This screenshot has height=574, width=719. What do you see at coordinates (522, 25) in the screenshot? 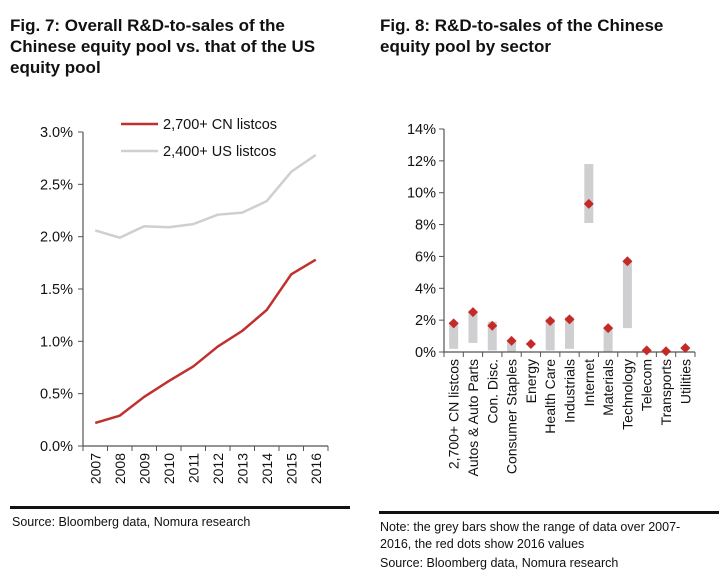
I see `fig8-title-line: Fig. 8: R&D-to-sales of the Chinese` at bounding box center [522, 25].